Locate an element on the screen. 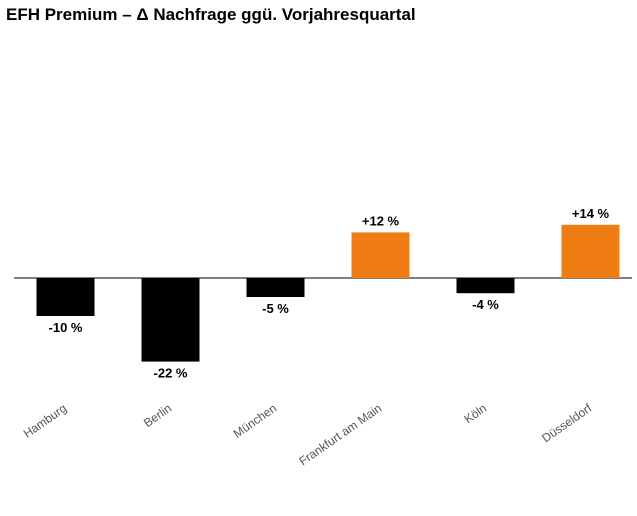  bar-münchen is located at coordinates (275, 287).